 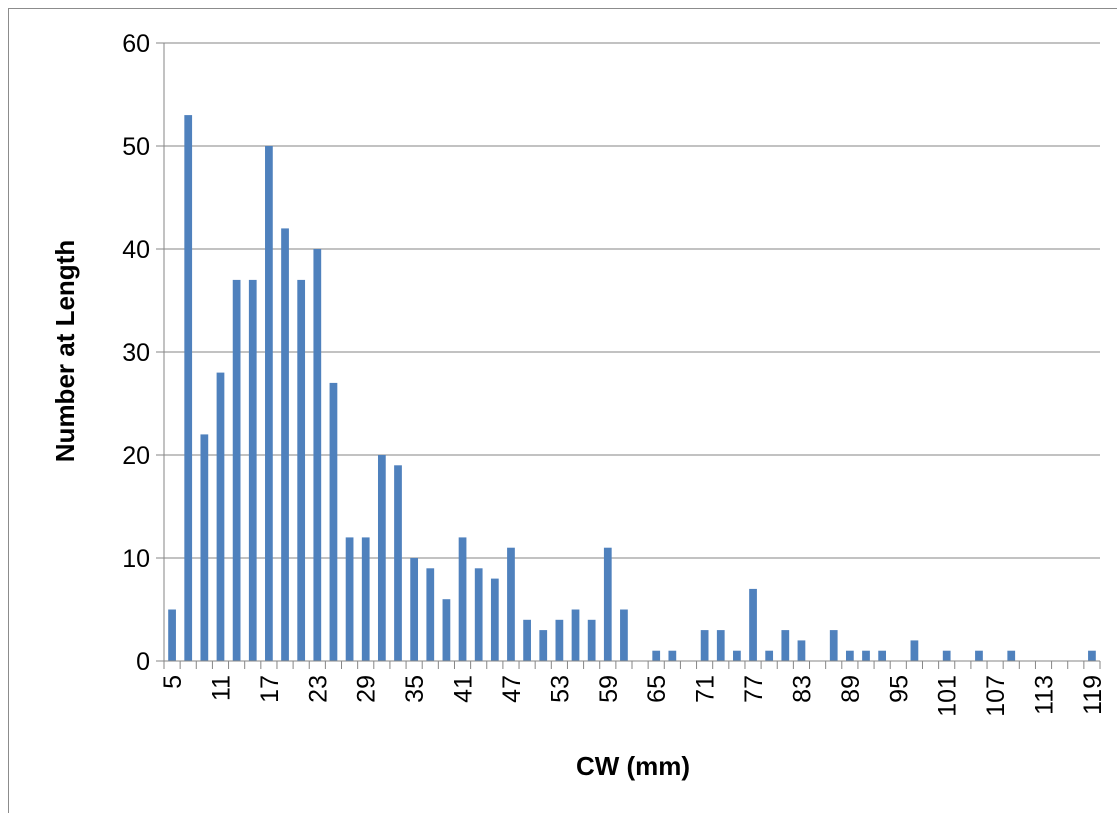 What do you see at coordinates (415, 689) in the screenshot?
I see `x-tick-label: 35` at bounding box center [415, 689].